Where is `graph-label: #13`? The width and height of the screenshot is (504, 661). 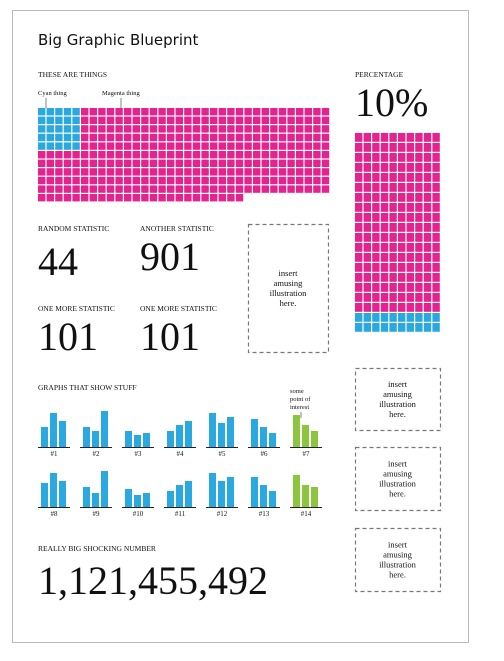 graph-label: #13 is located at coordinates (264, 514).